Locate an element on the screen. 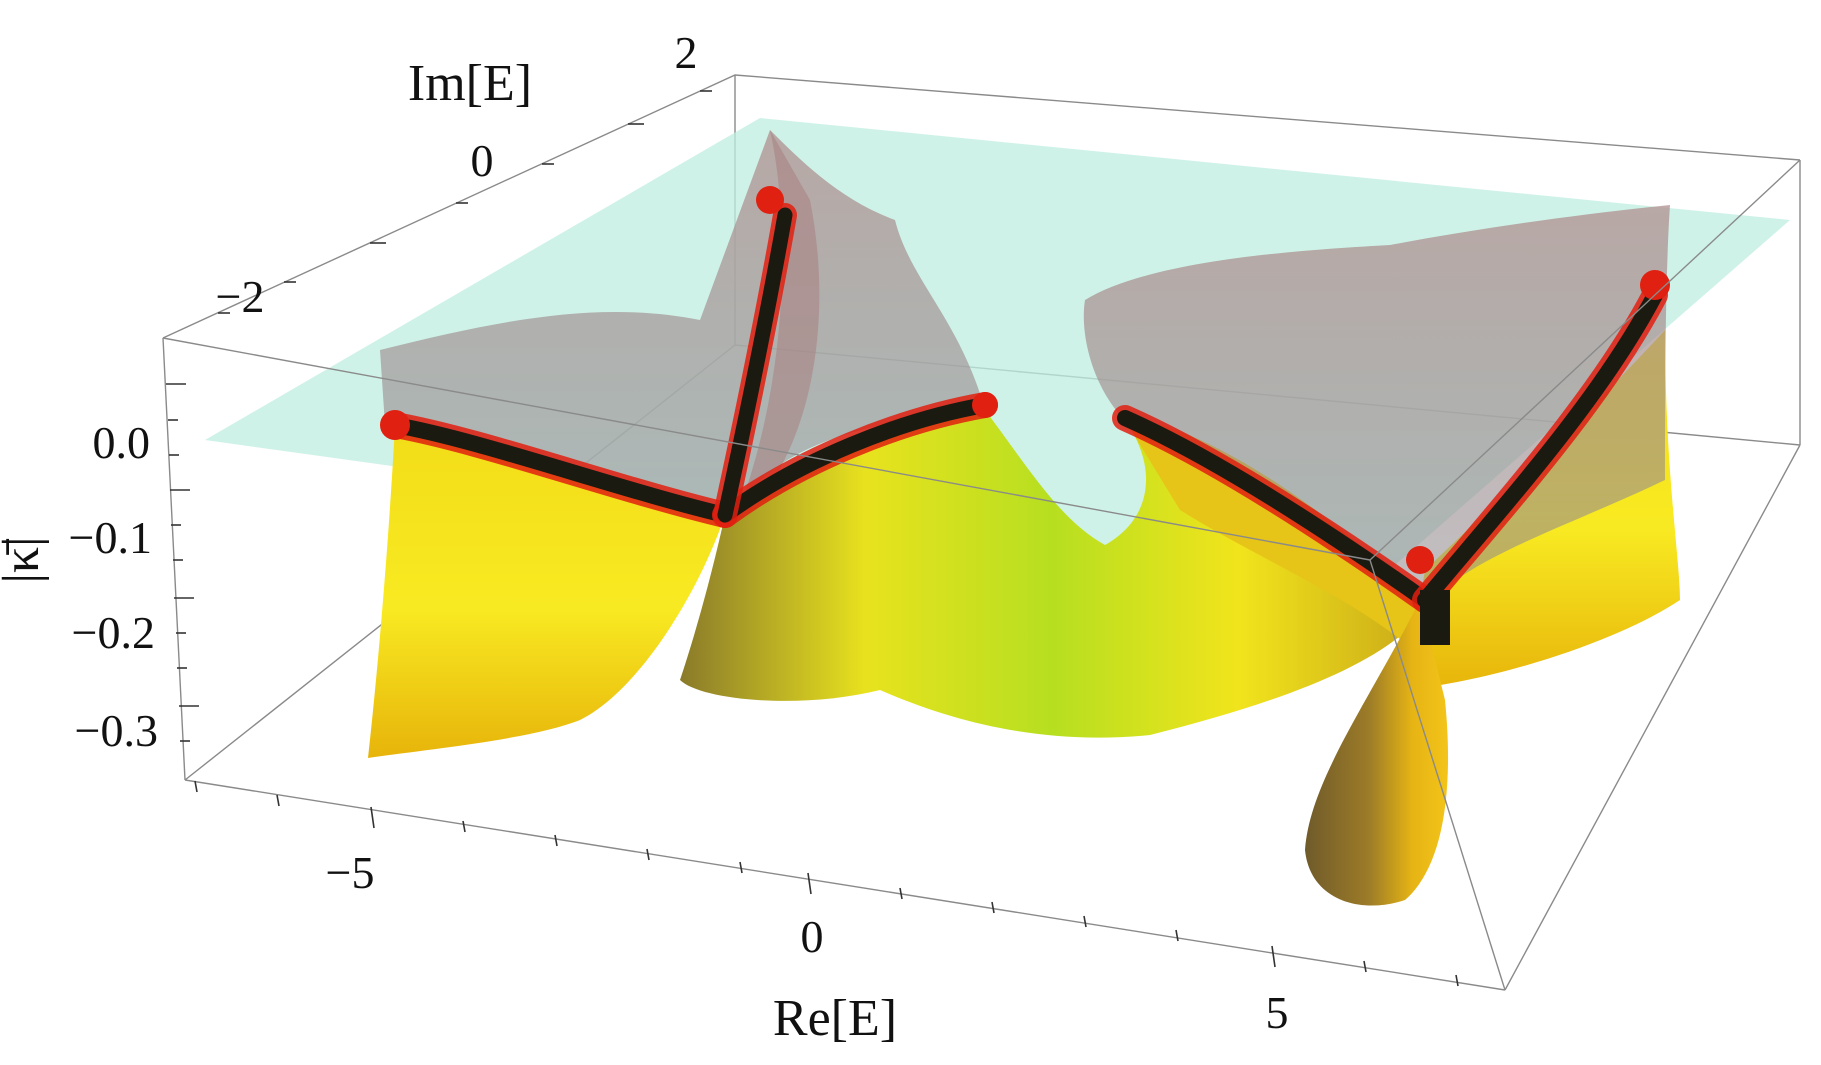  y-tick-labels: 2 0 −2 is located at coordinates (457, 174).